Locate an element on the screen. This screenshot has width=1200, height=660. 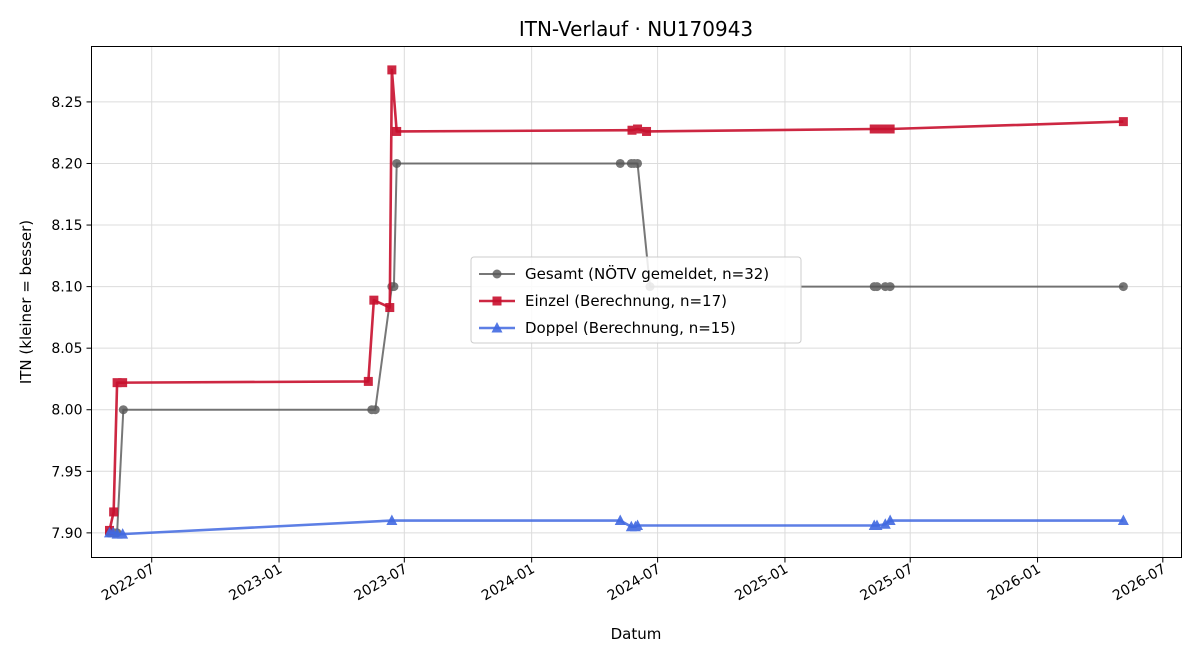
chart-title: ITN-Verlauf · NU170943 is located at coordinates (636, 29).